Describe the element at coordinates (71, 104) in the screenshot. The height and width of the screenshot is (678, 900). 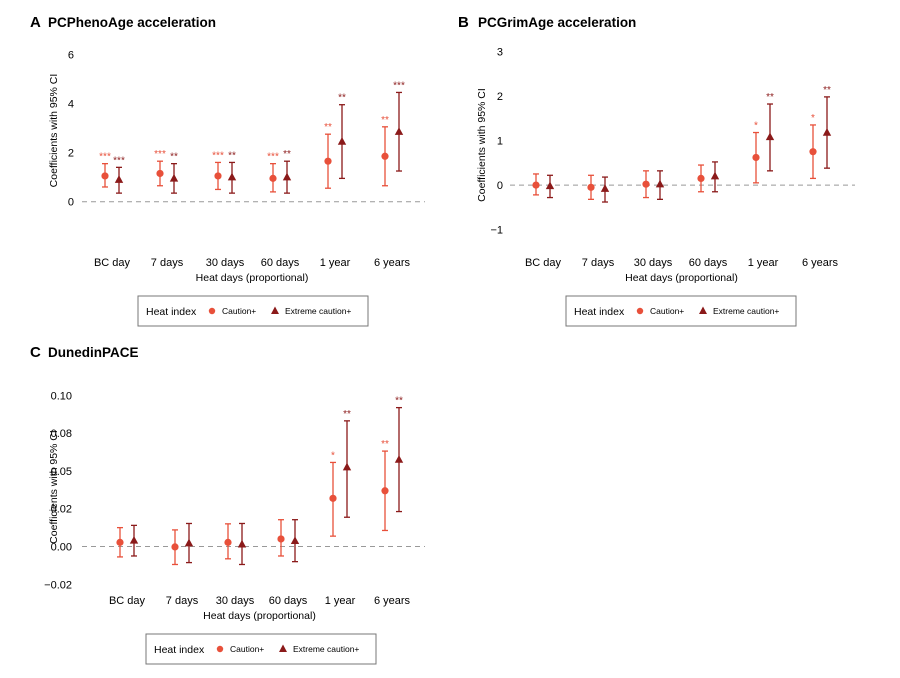
I see `y-tick-label: 4` at that location.